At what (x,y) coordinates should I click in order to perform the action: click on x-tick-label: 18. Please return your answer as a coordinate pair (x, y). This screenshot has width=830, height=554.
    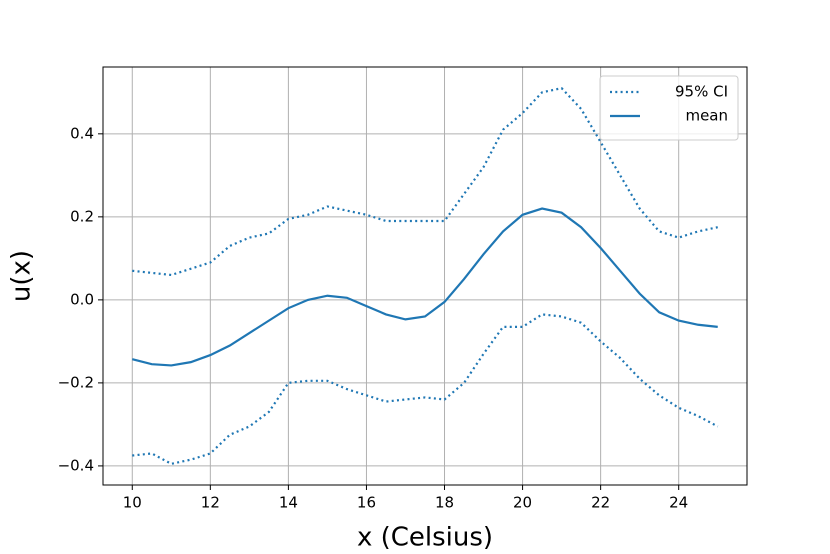
    Looking at the image, I should click on (444, 503).